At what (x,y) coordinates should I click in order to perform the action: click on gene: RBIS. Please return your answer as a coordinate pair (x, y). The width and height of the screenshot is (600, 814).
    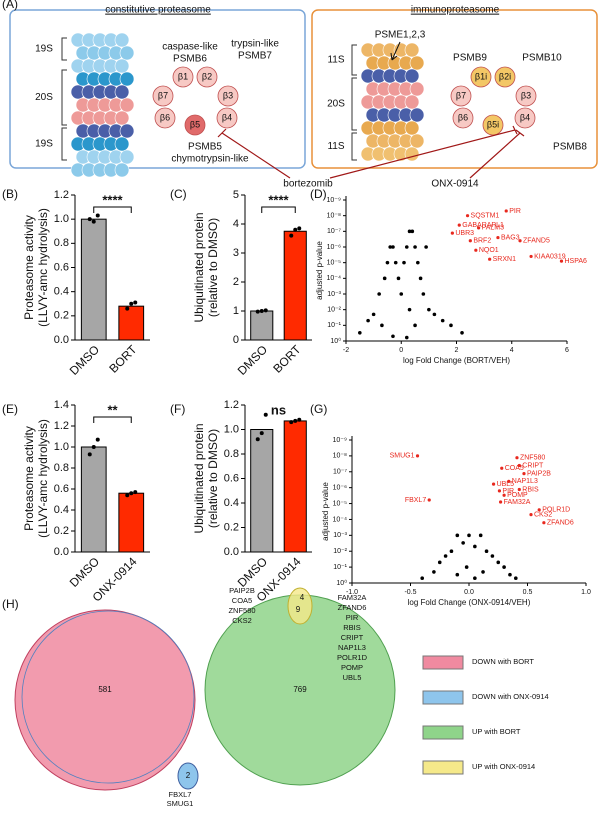
    Looking at the image, I should click on (352, 627).